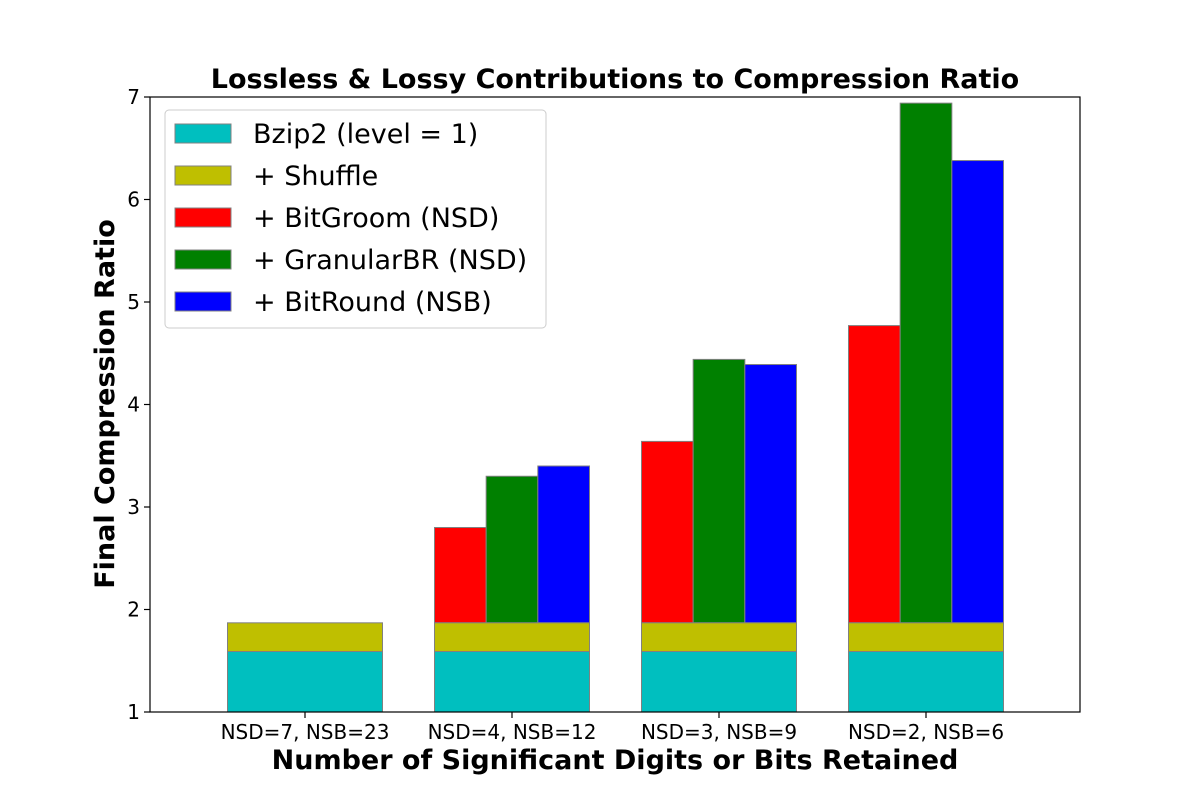 This screenshot has height=800, width=1200. Describe the element at coordinates (133, 507) in the screenshot. I see `y-tick-label-2: 3` at that location.